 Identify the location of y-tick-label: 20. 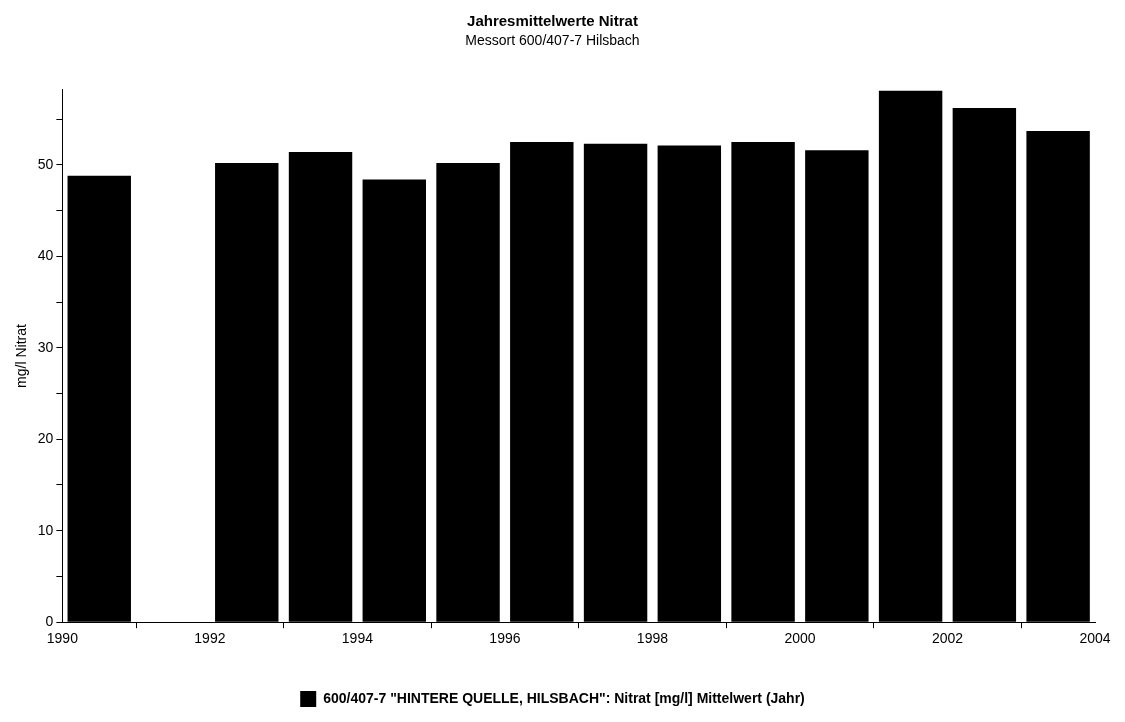
(45, 438).